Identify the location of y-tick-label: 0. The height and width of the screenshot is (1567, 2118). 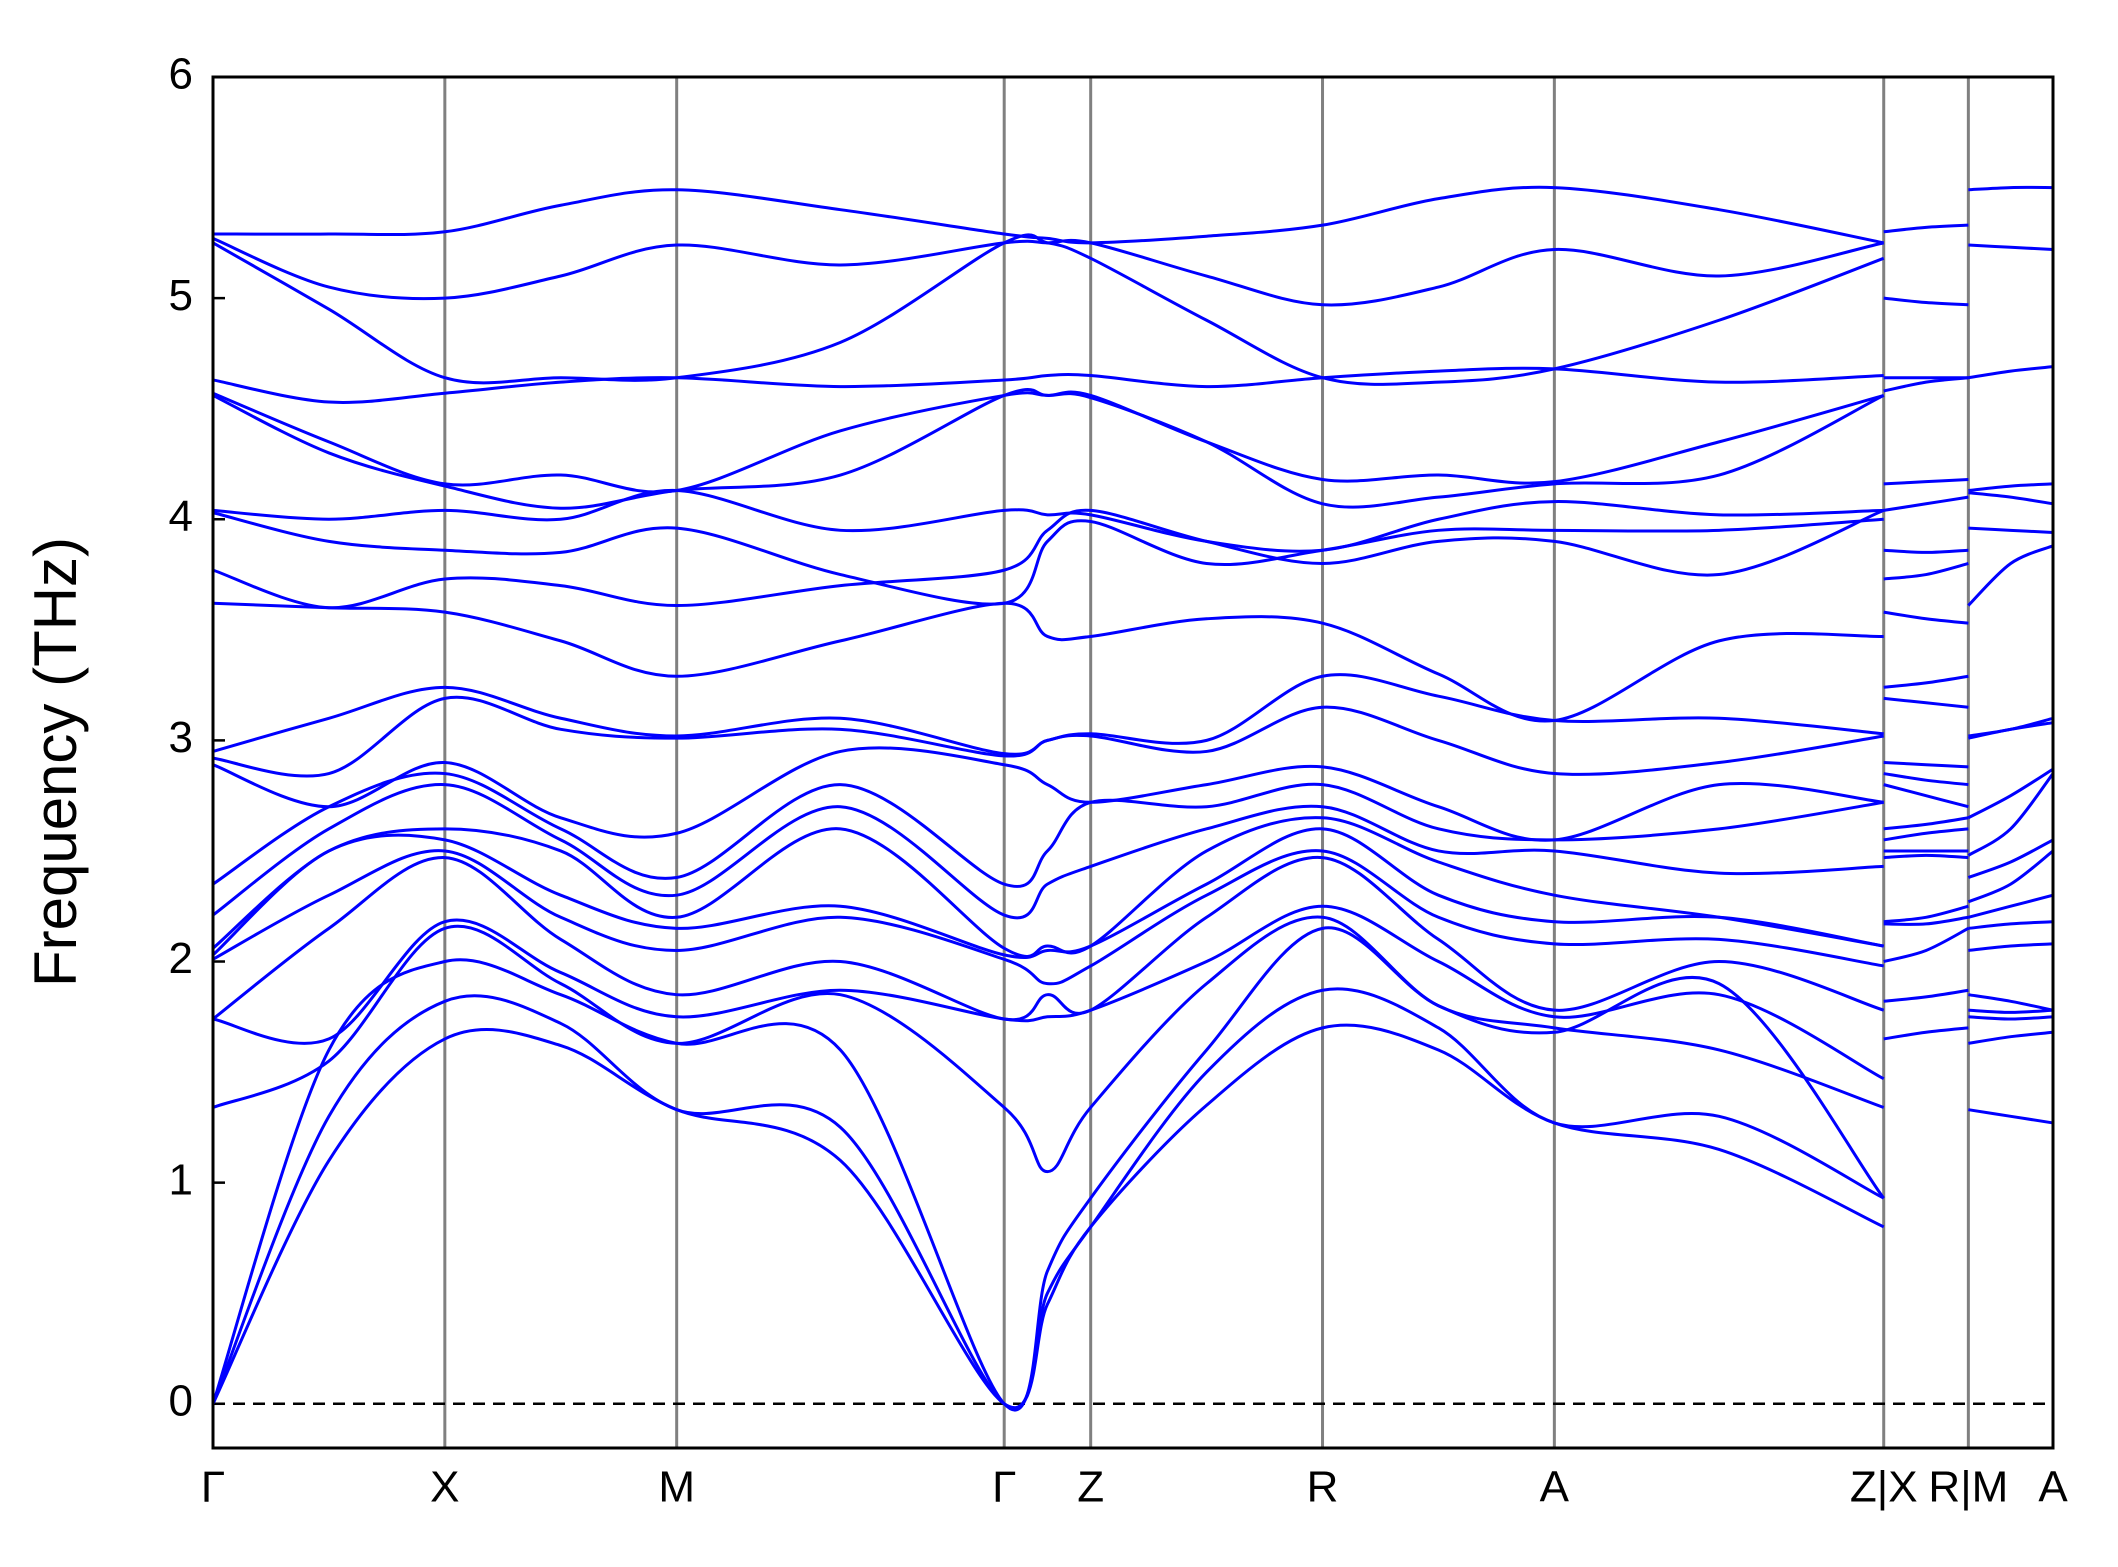
(181, 1400).